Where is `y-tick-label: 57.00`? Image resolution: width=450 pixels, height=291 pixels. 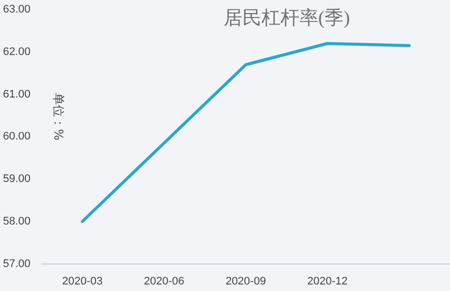 y-tick-label: 57.00 is located at coordinates (16, 264).